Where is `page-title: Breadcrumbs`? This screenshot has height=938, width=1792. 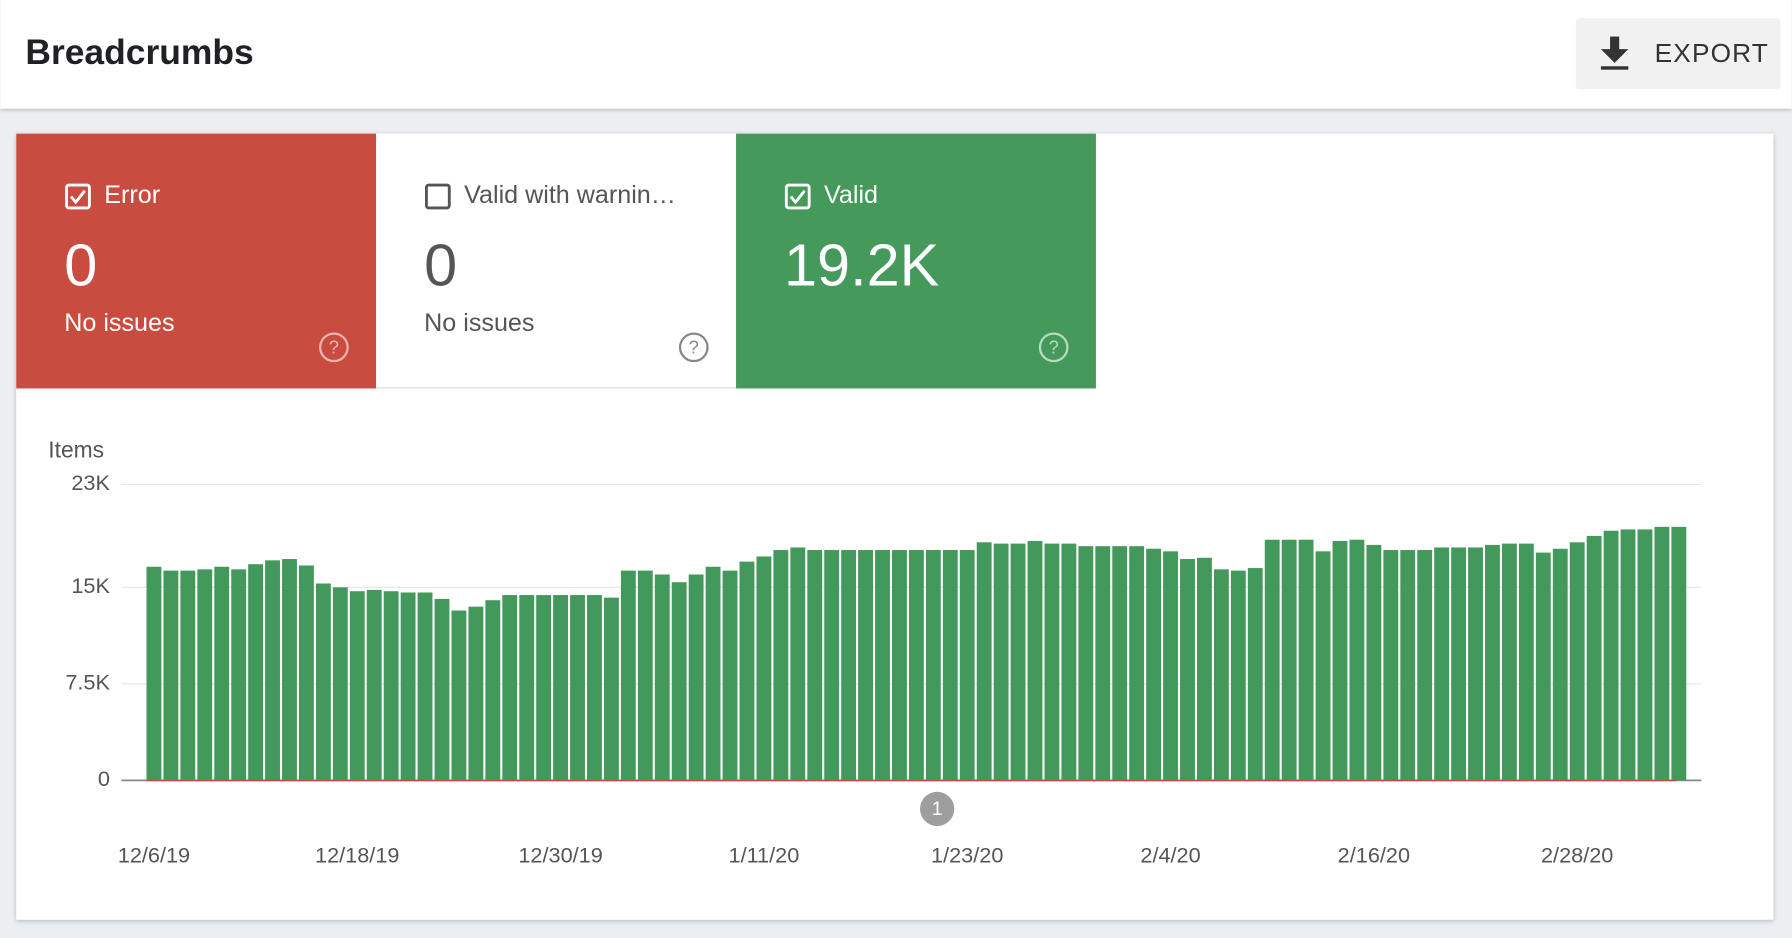
page-title: Breadcrumbs is located at coordinates (139, 52).